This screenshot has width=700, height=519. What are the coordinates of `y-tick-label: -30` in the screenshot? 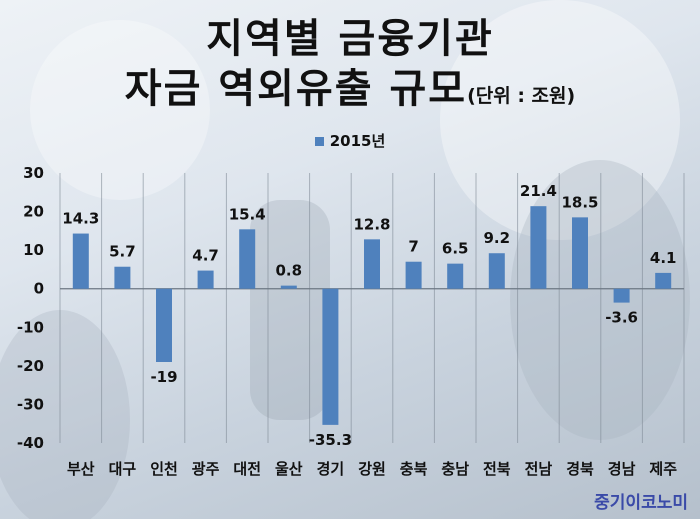 It's located at (30, 404).